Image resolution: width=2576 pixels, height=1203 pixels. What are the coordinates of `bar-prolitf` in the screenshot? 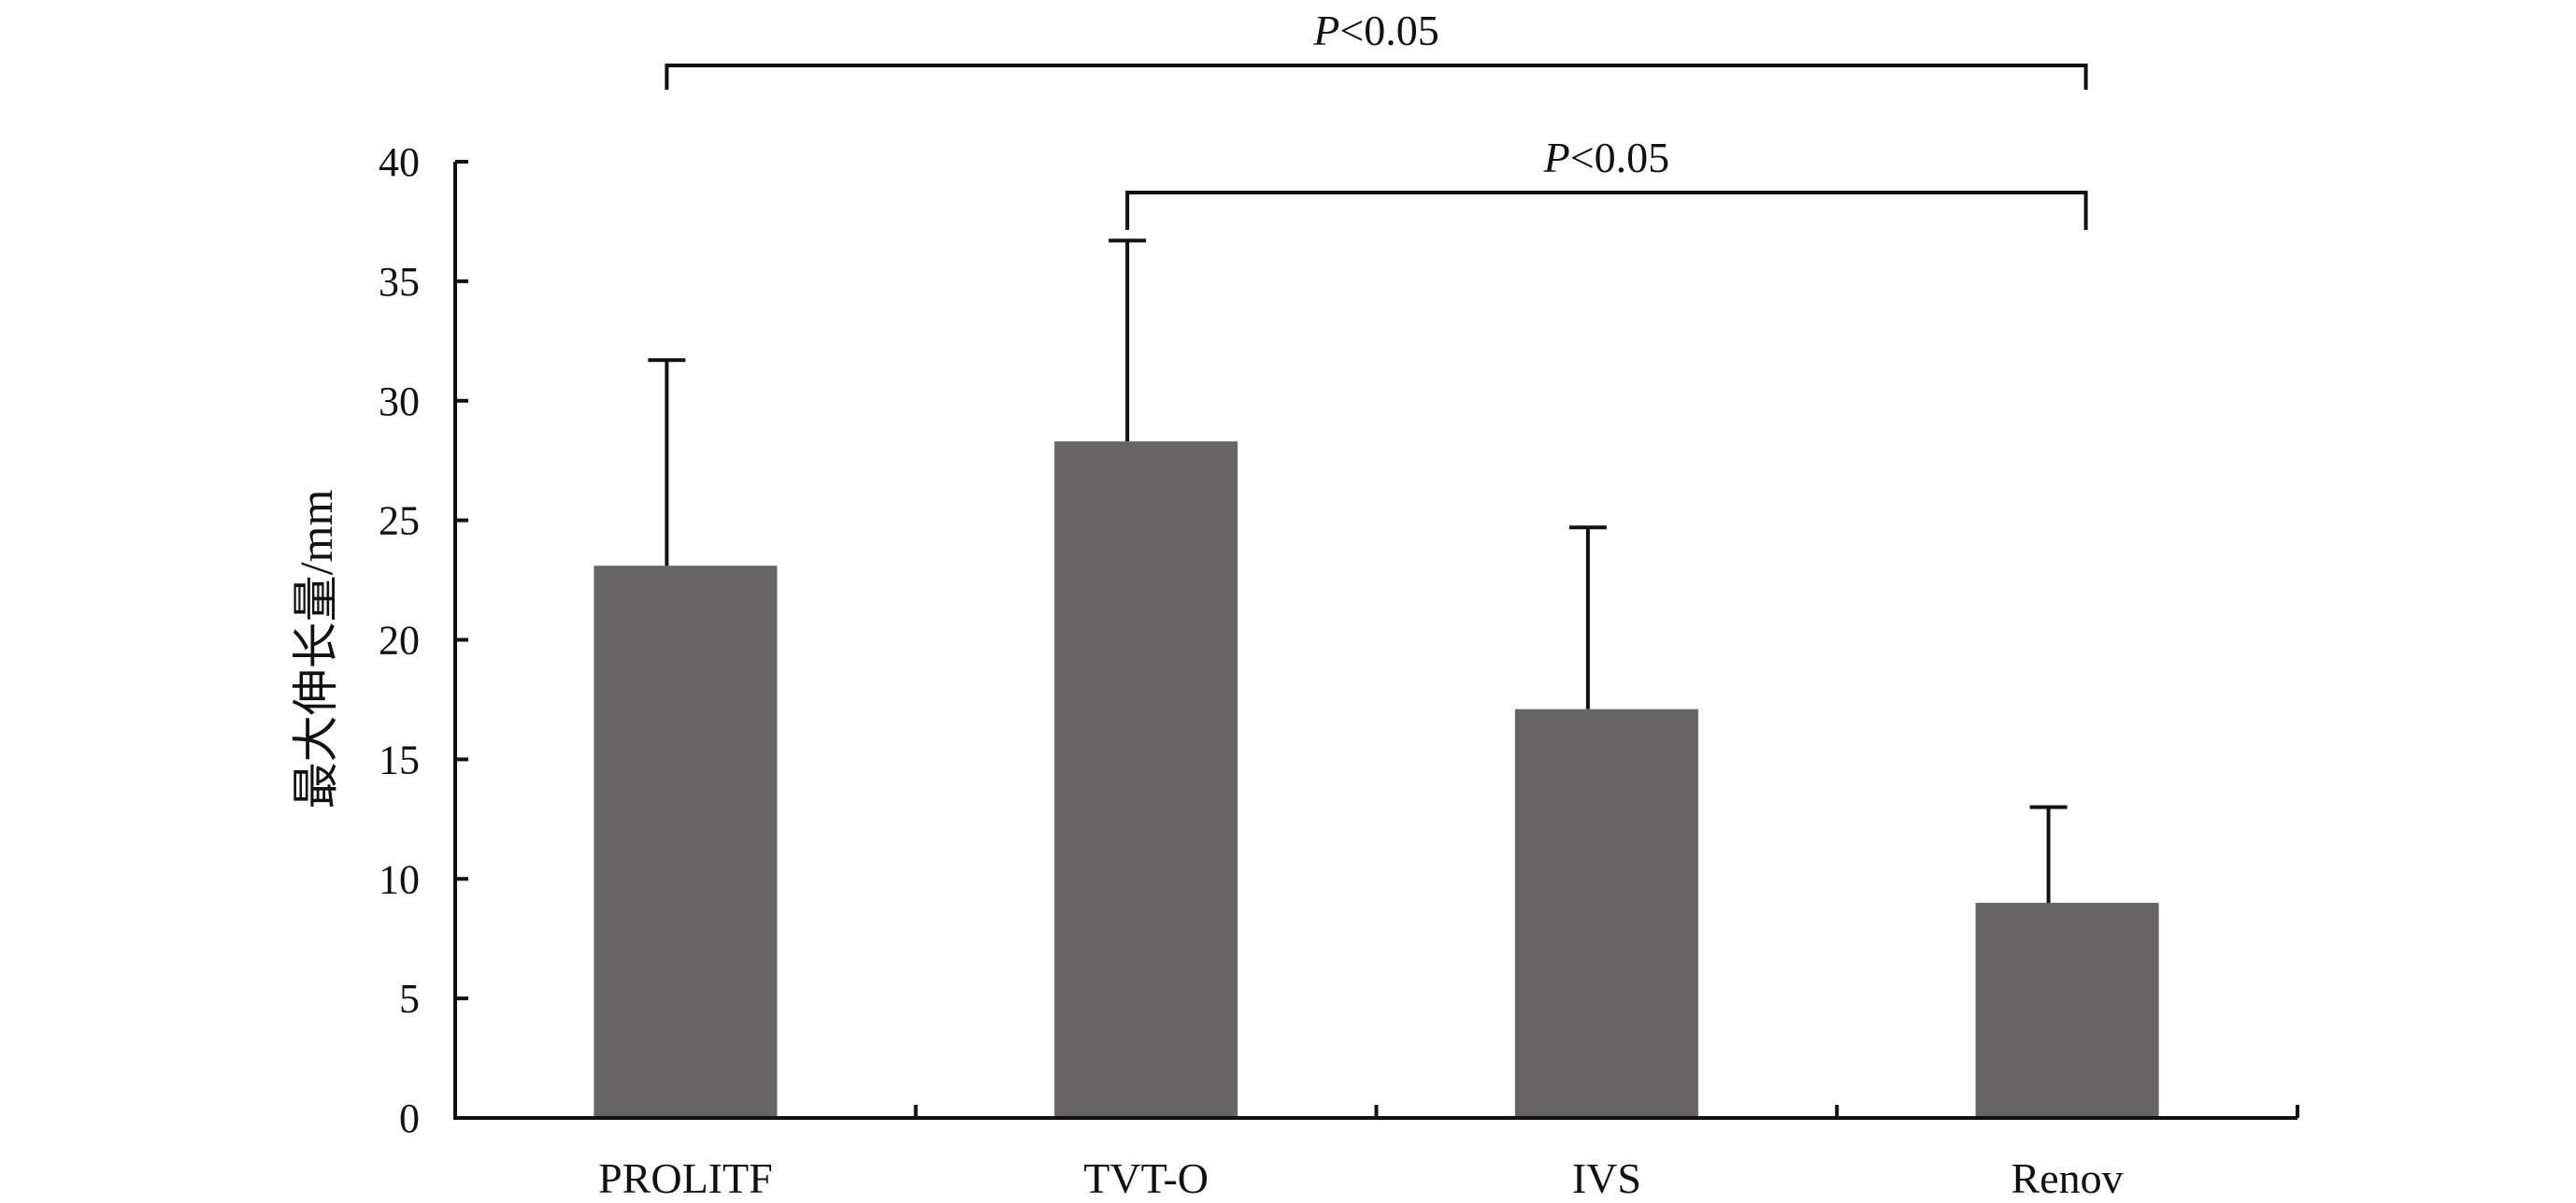 It's located at (686, 842).